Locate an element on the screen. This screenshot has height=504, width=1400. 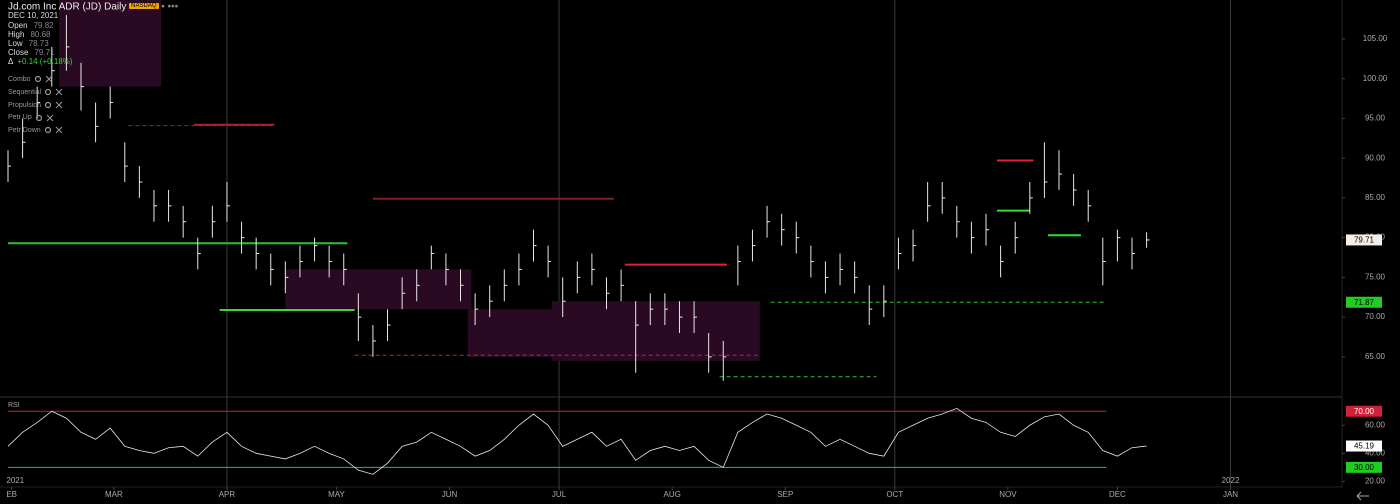
change-row: Δ +0.14 (+0.18%) is located at coordinates (93, 61).